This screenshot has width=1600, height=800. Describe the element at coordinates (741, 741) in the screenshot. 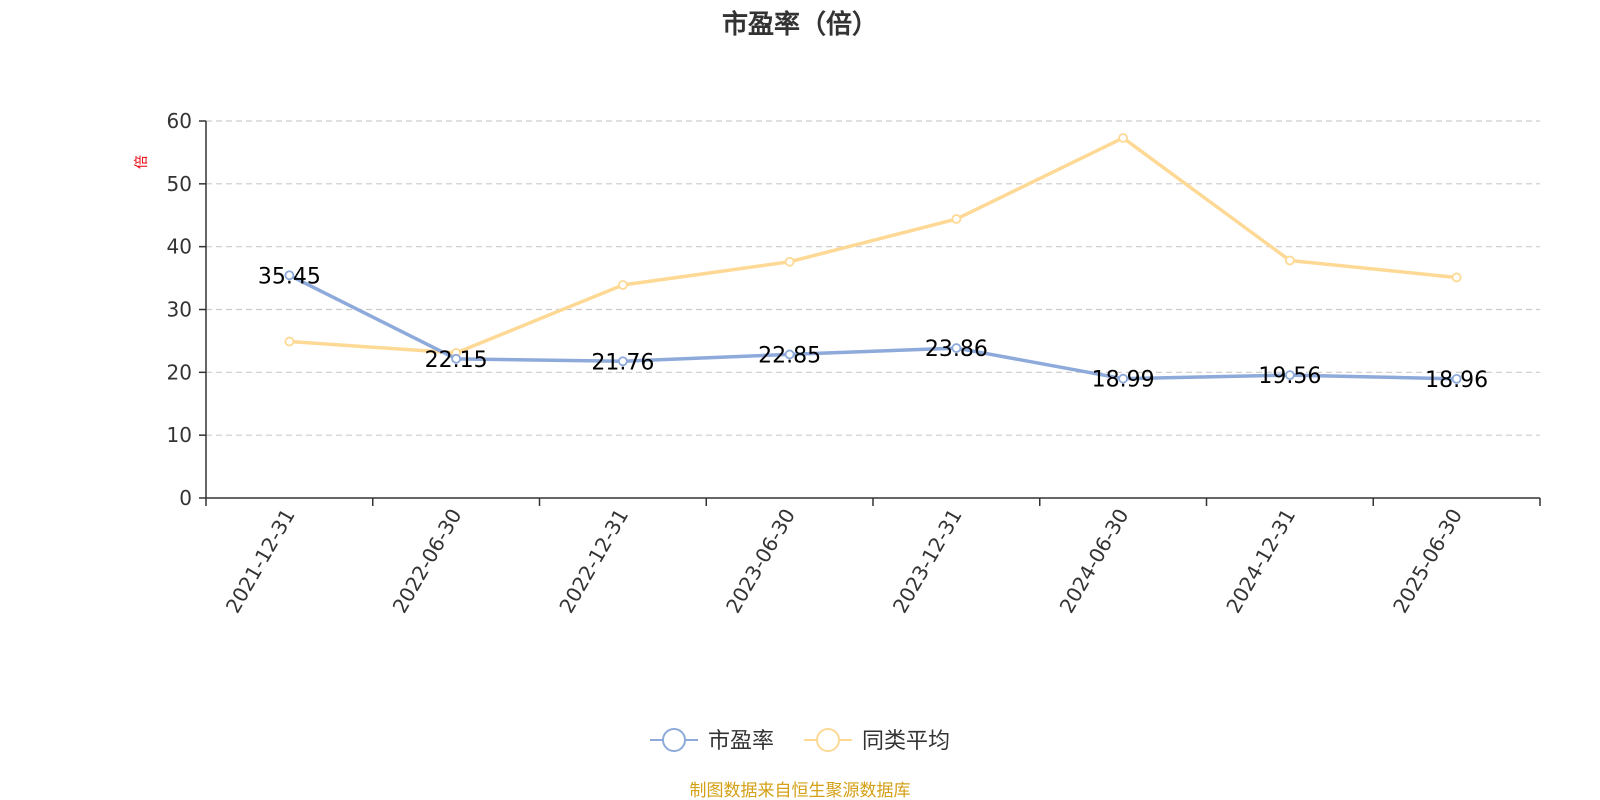

I see `legend-label-0: 市盈率` at that location.